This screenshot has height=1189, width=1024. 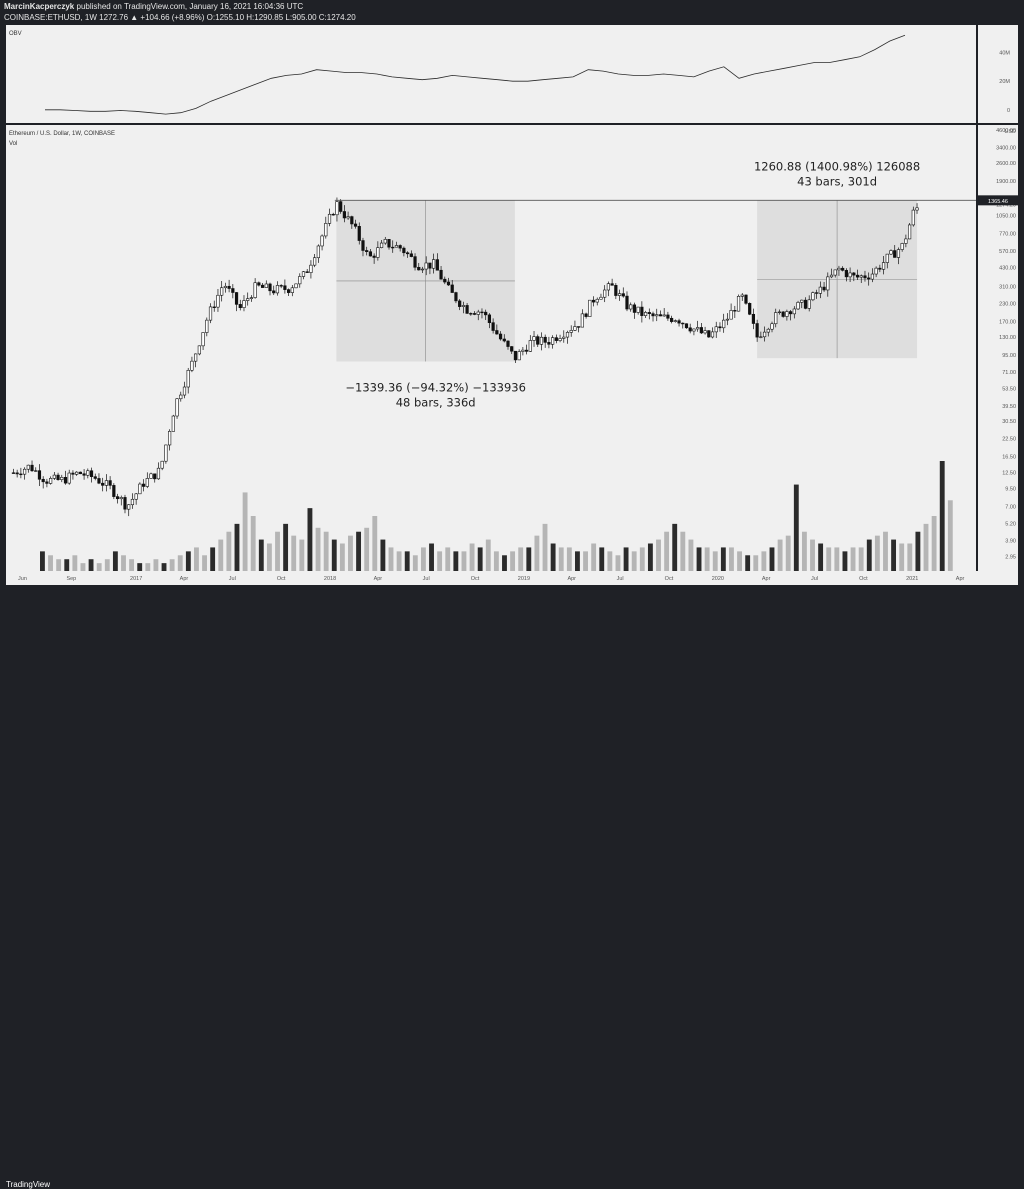 I want to click on volume-label: Vol, so click(x=13, y=144).